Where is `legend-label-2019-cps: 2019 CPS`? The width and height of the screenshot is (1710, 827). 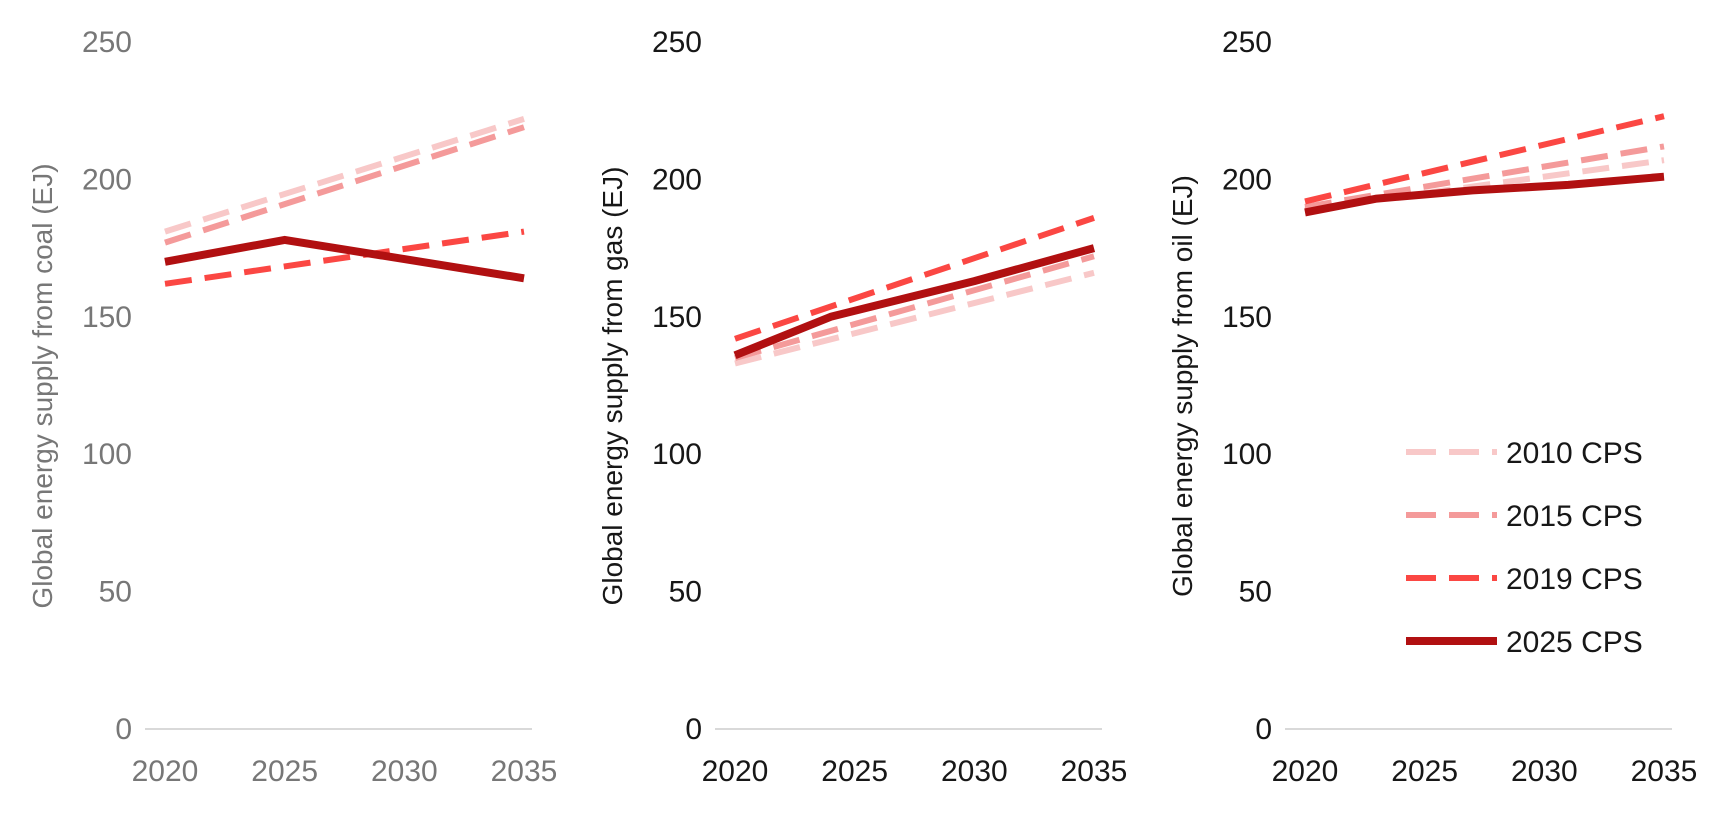
legend-label-2019-cps: 2019 CPS is located at coordinates (1574, 579).